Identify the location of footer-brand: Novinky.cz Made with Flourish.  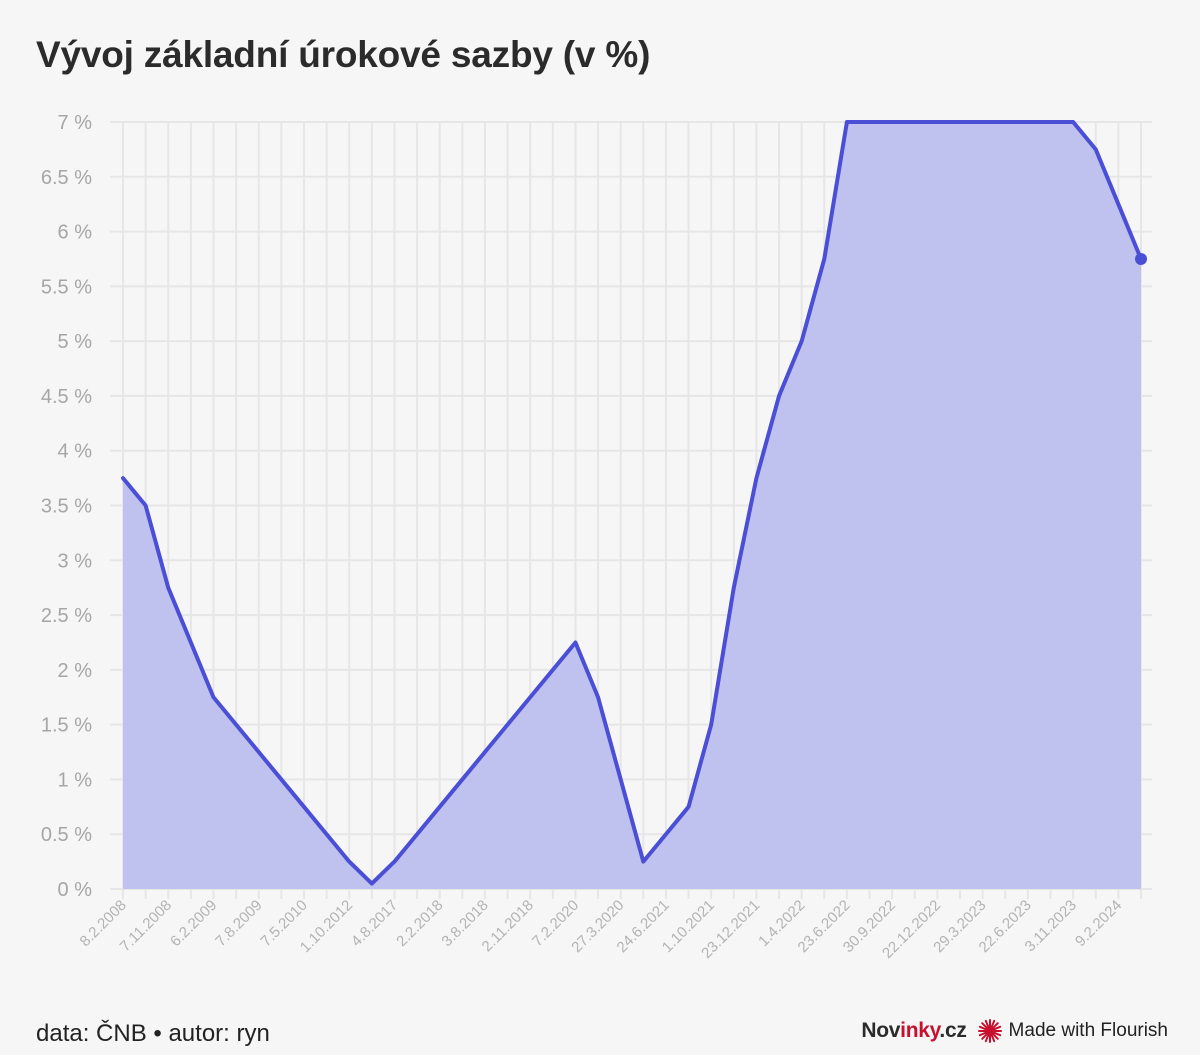
(1014, 1031).